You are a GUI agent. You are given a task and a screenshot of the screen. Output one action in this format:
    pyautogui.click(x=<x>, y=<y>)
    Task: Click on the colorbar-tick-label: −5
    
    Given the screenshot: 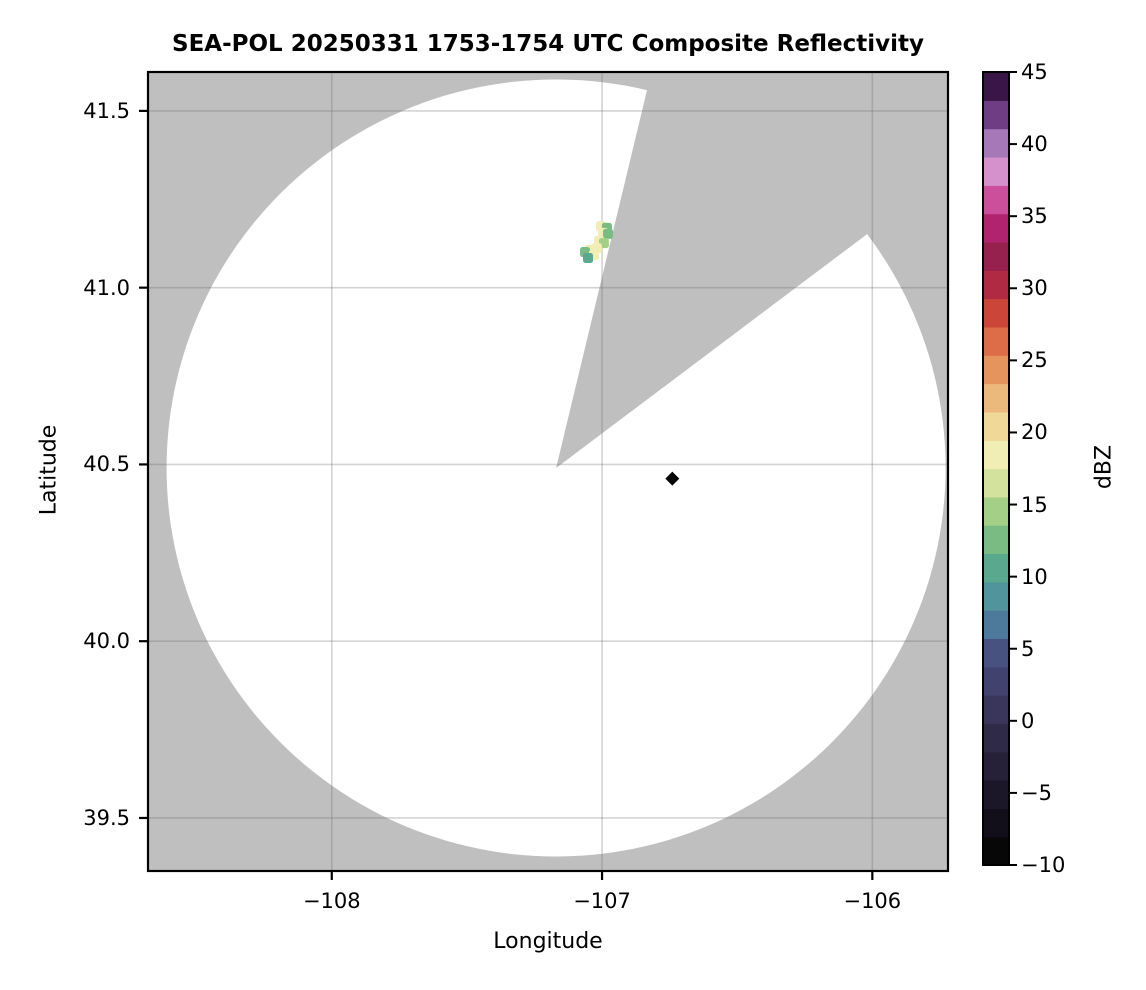 What is the action you would take?
    pyautogui.click(x=1036, y=792)
    